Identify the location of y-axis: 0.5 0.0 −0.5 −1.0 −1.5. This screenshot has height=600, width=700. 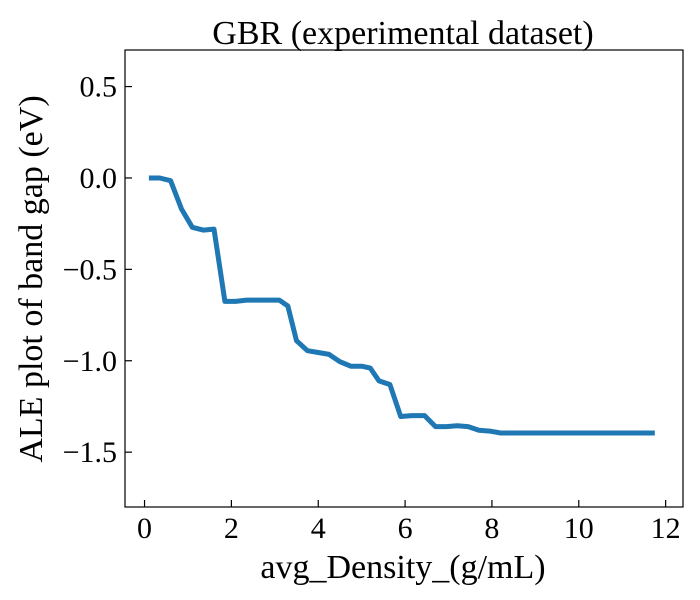
(97, 270).